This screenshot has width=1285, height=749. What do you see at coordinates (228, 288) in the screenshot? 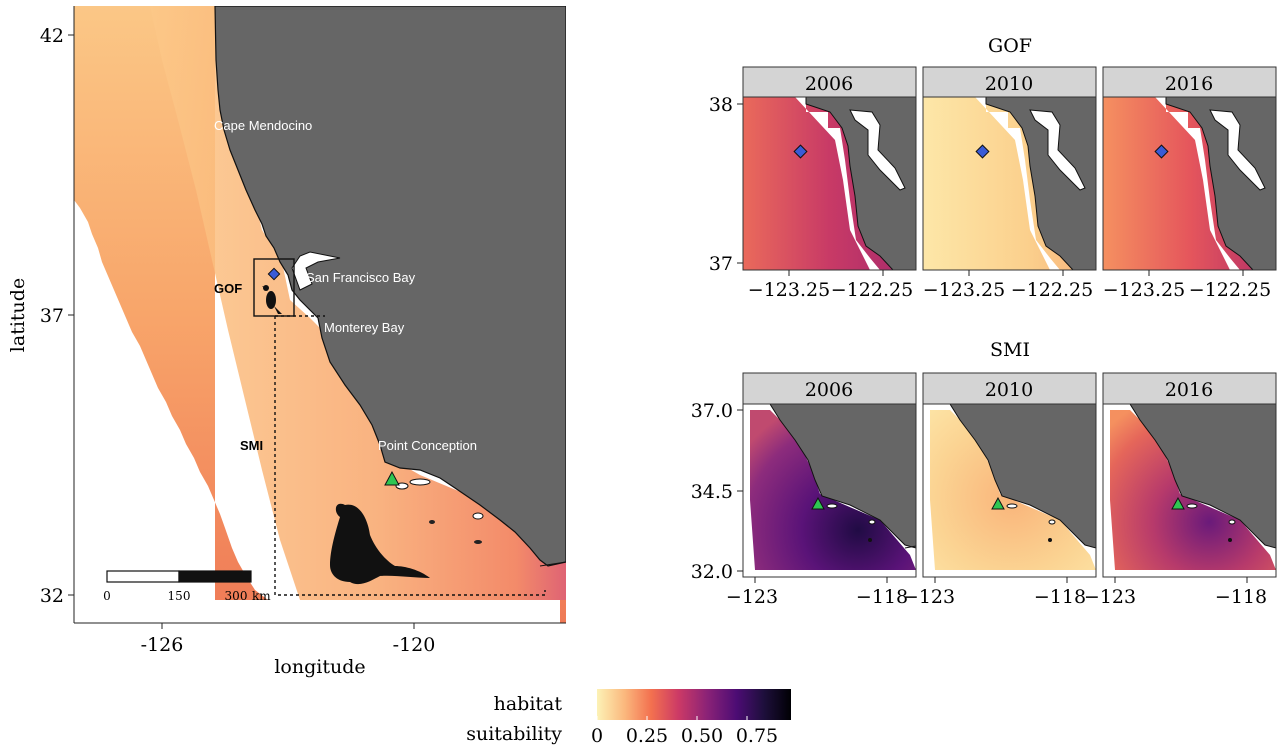
I see `region-label-gof: GOF` at bounding box center [228, 288].